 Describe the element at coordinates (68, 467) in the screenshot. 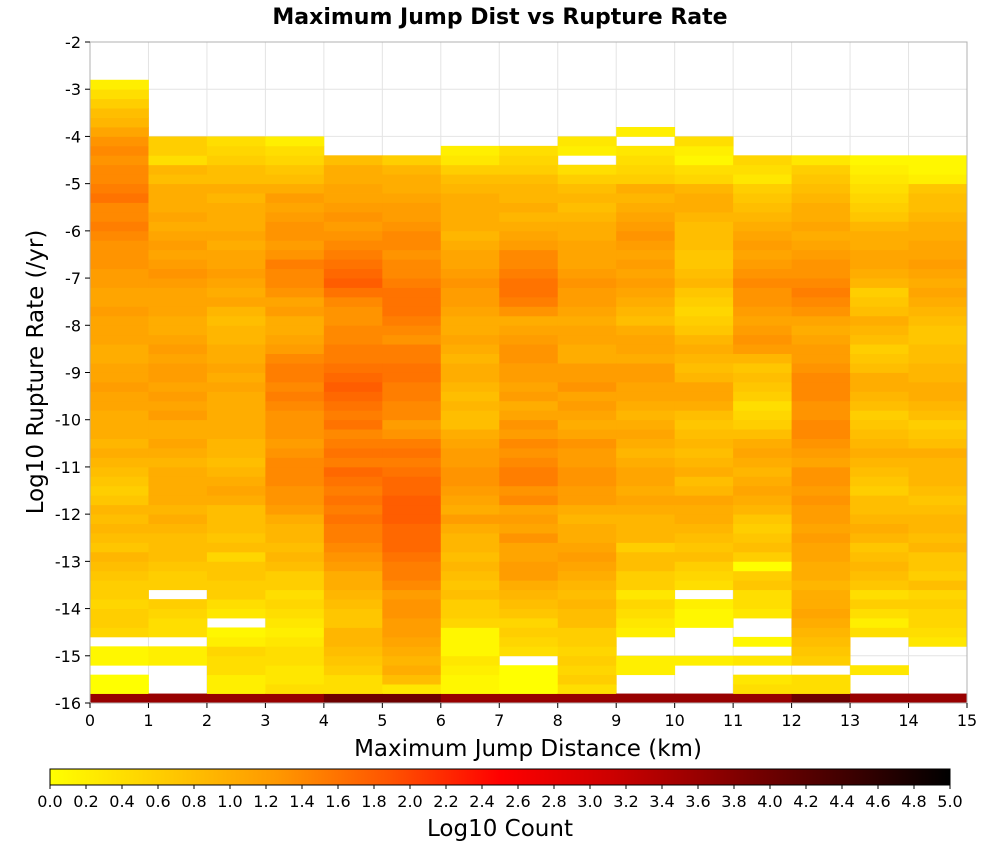

I see `y-tick-label: -11` at that location.